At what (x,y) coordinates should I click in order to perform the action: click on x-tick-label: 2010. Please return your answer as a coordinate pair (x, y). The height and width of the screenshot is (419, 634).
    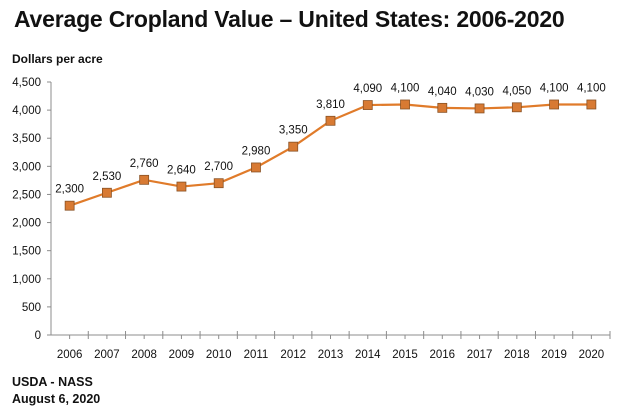
    Looking at the image, I should click on (219, 355).